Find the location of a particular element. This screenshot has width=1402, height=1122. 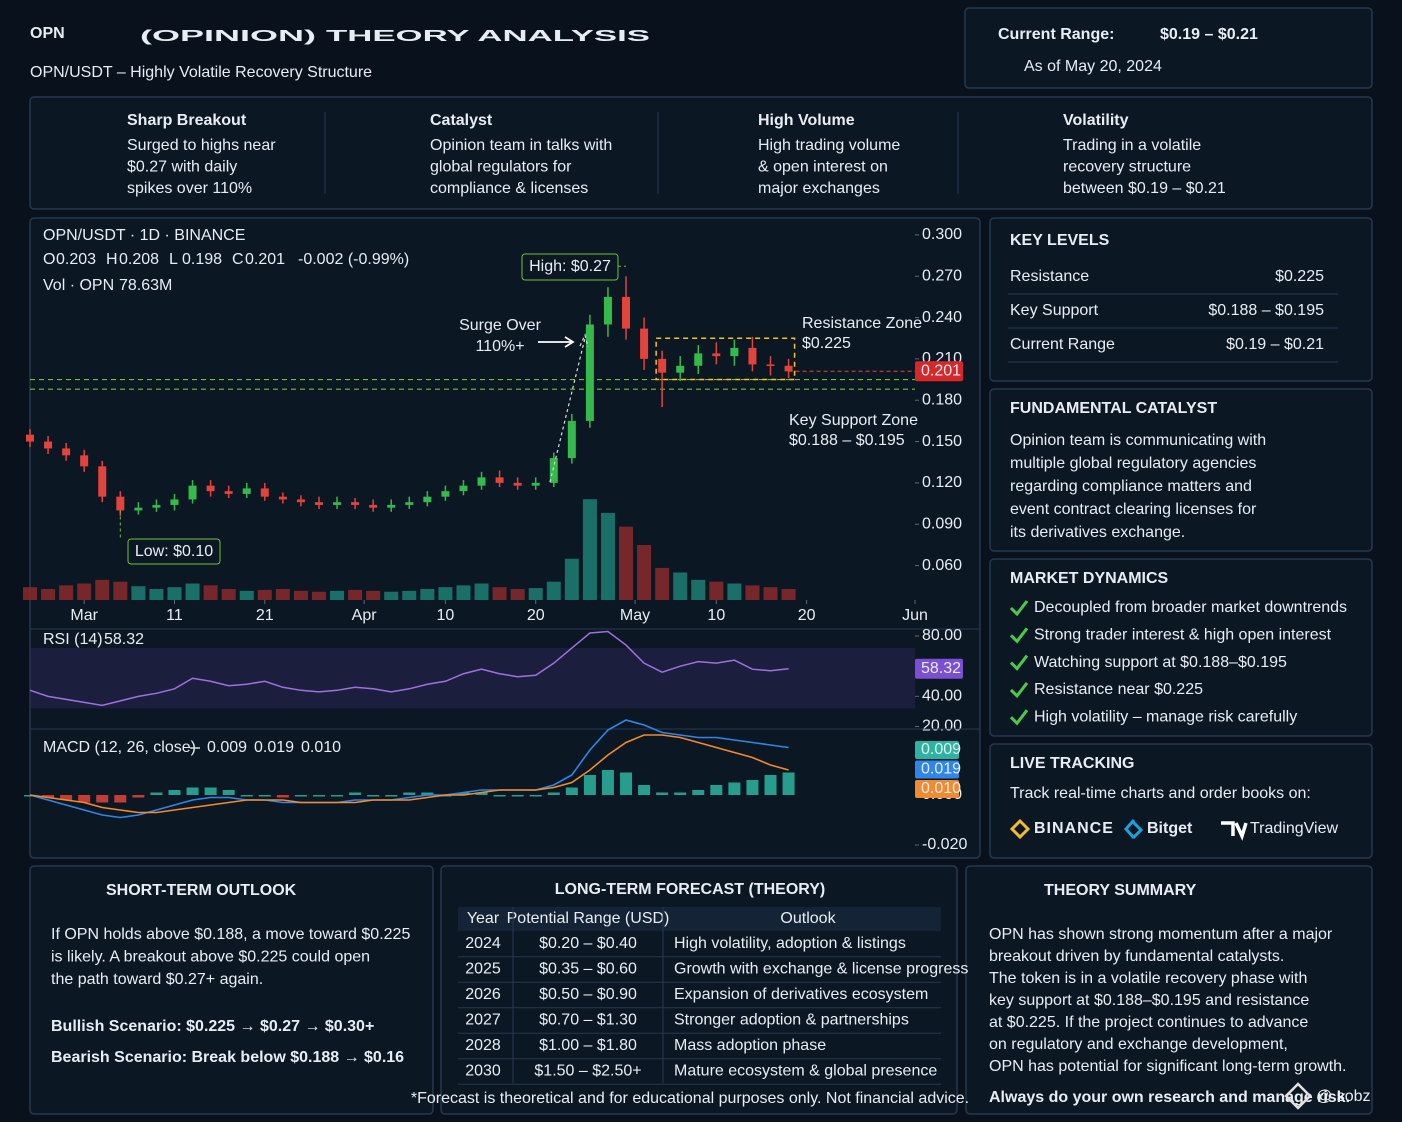

y-tick-label: 80.00 is located at coordinates (942, 635).